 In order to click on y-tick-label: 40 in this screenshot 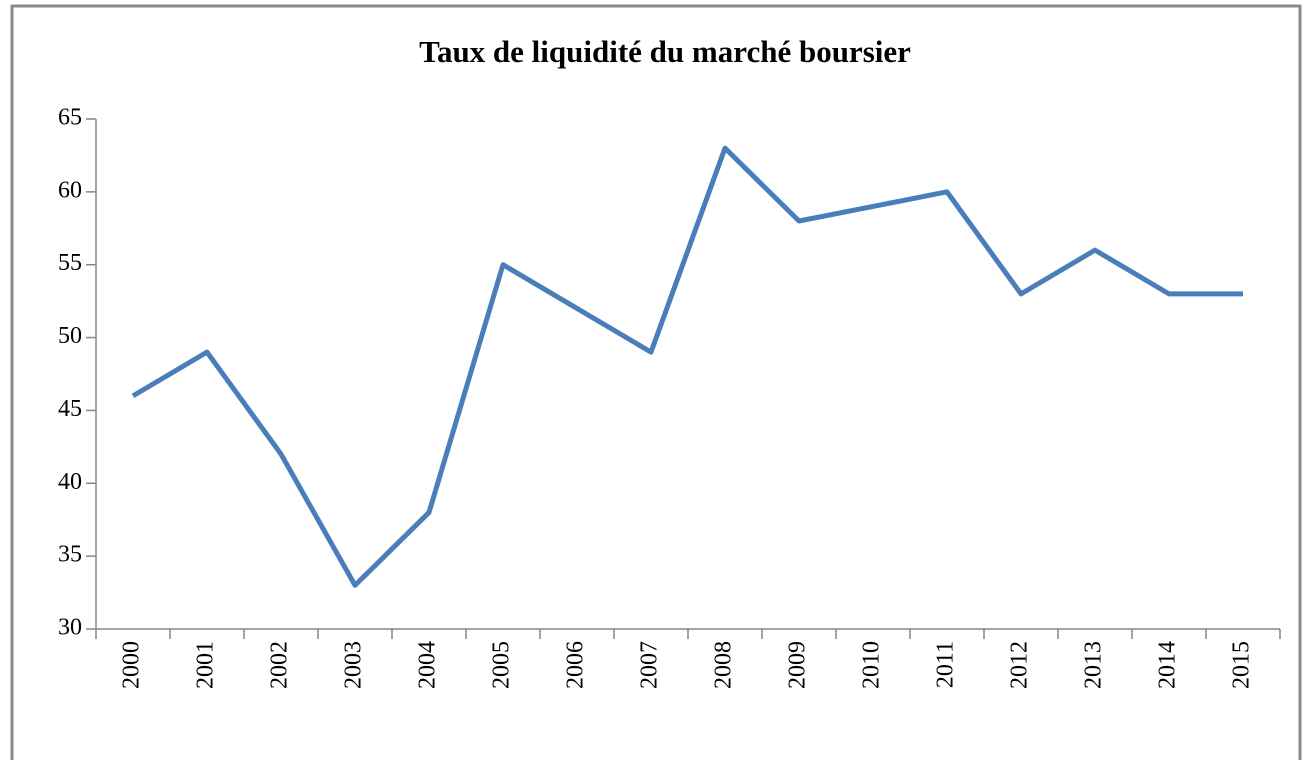, I will do `click(70, 482)`.